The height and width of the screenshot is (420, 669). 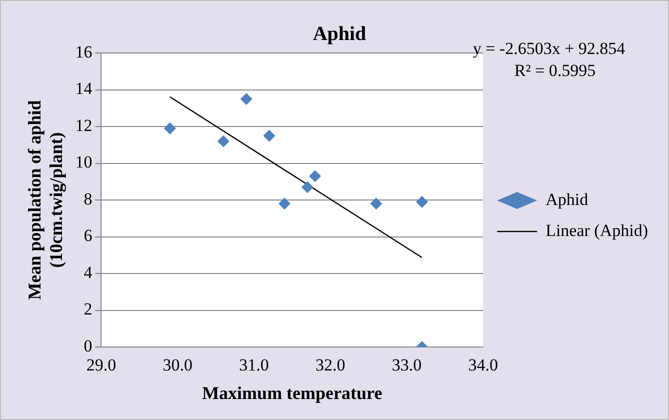 What do you see at coordinates (83, 162) in the screenshot?
I see `y-tick-label: 10` at bounding box center [83, 162].